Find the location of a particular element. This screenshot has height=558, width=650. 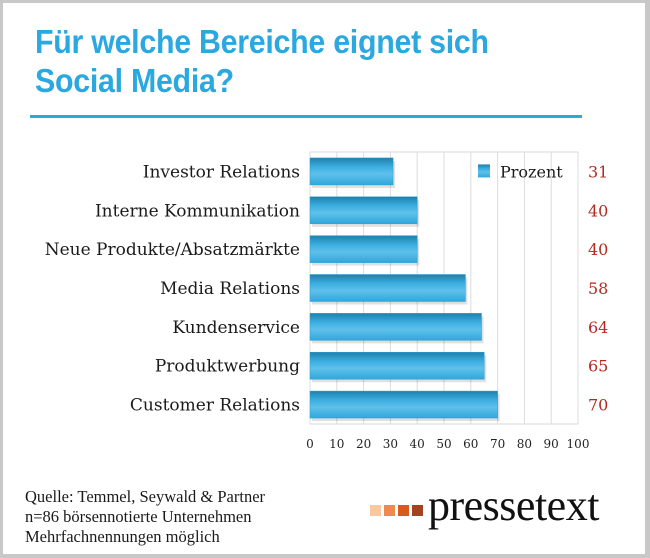

value-label: 70 is located at coordinates (598, 405).